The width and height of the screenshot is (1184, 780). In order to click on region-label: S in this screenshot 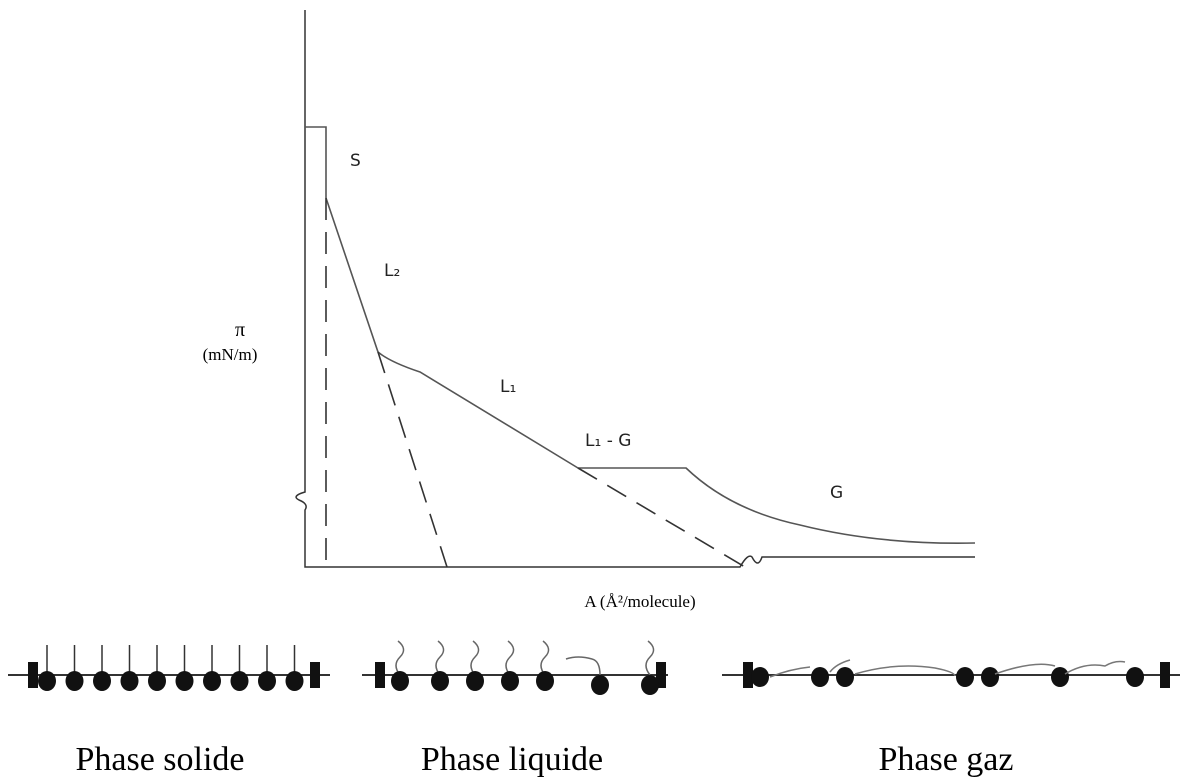, I will do `click(355, 161)`.